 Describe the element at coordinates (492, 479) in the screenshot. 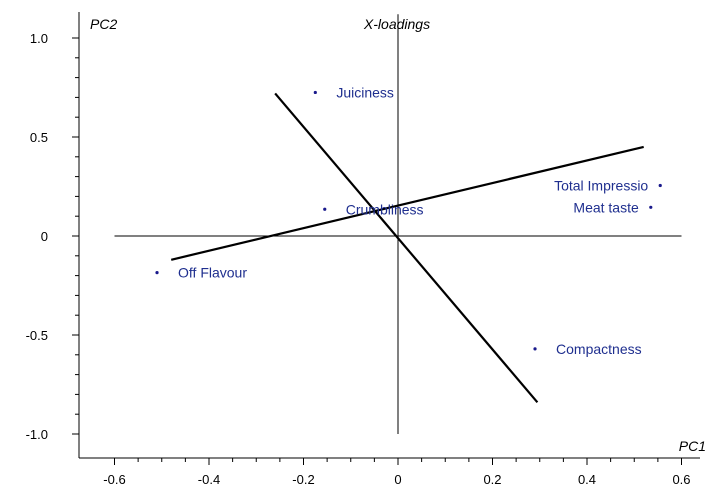

I see `x-tick-label: 0.2` at that location.